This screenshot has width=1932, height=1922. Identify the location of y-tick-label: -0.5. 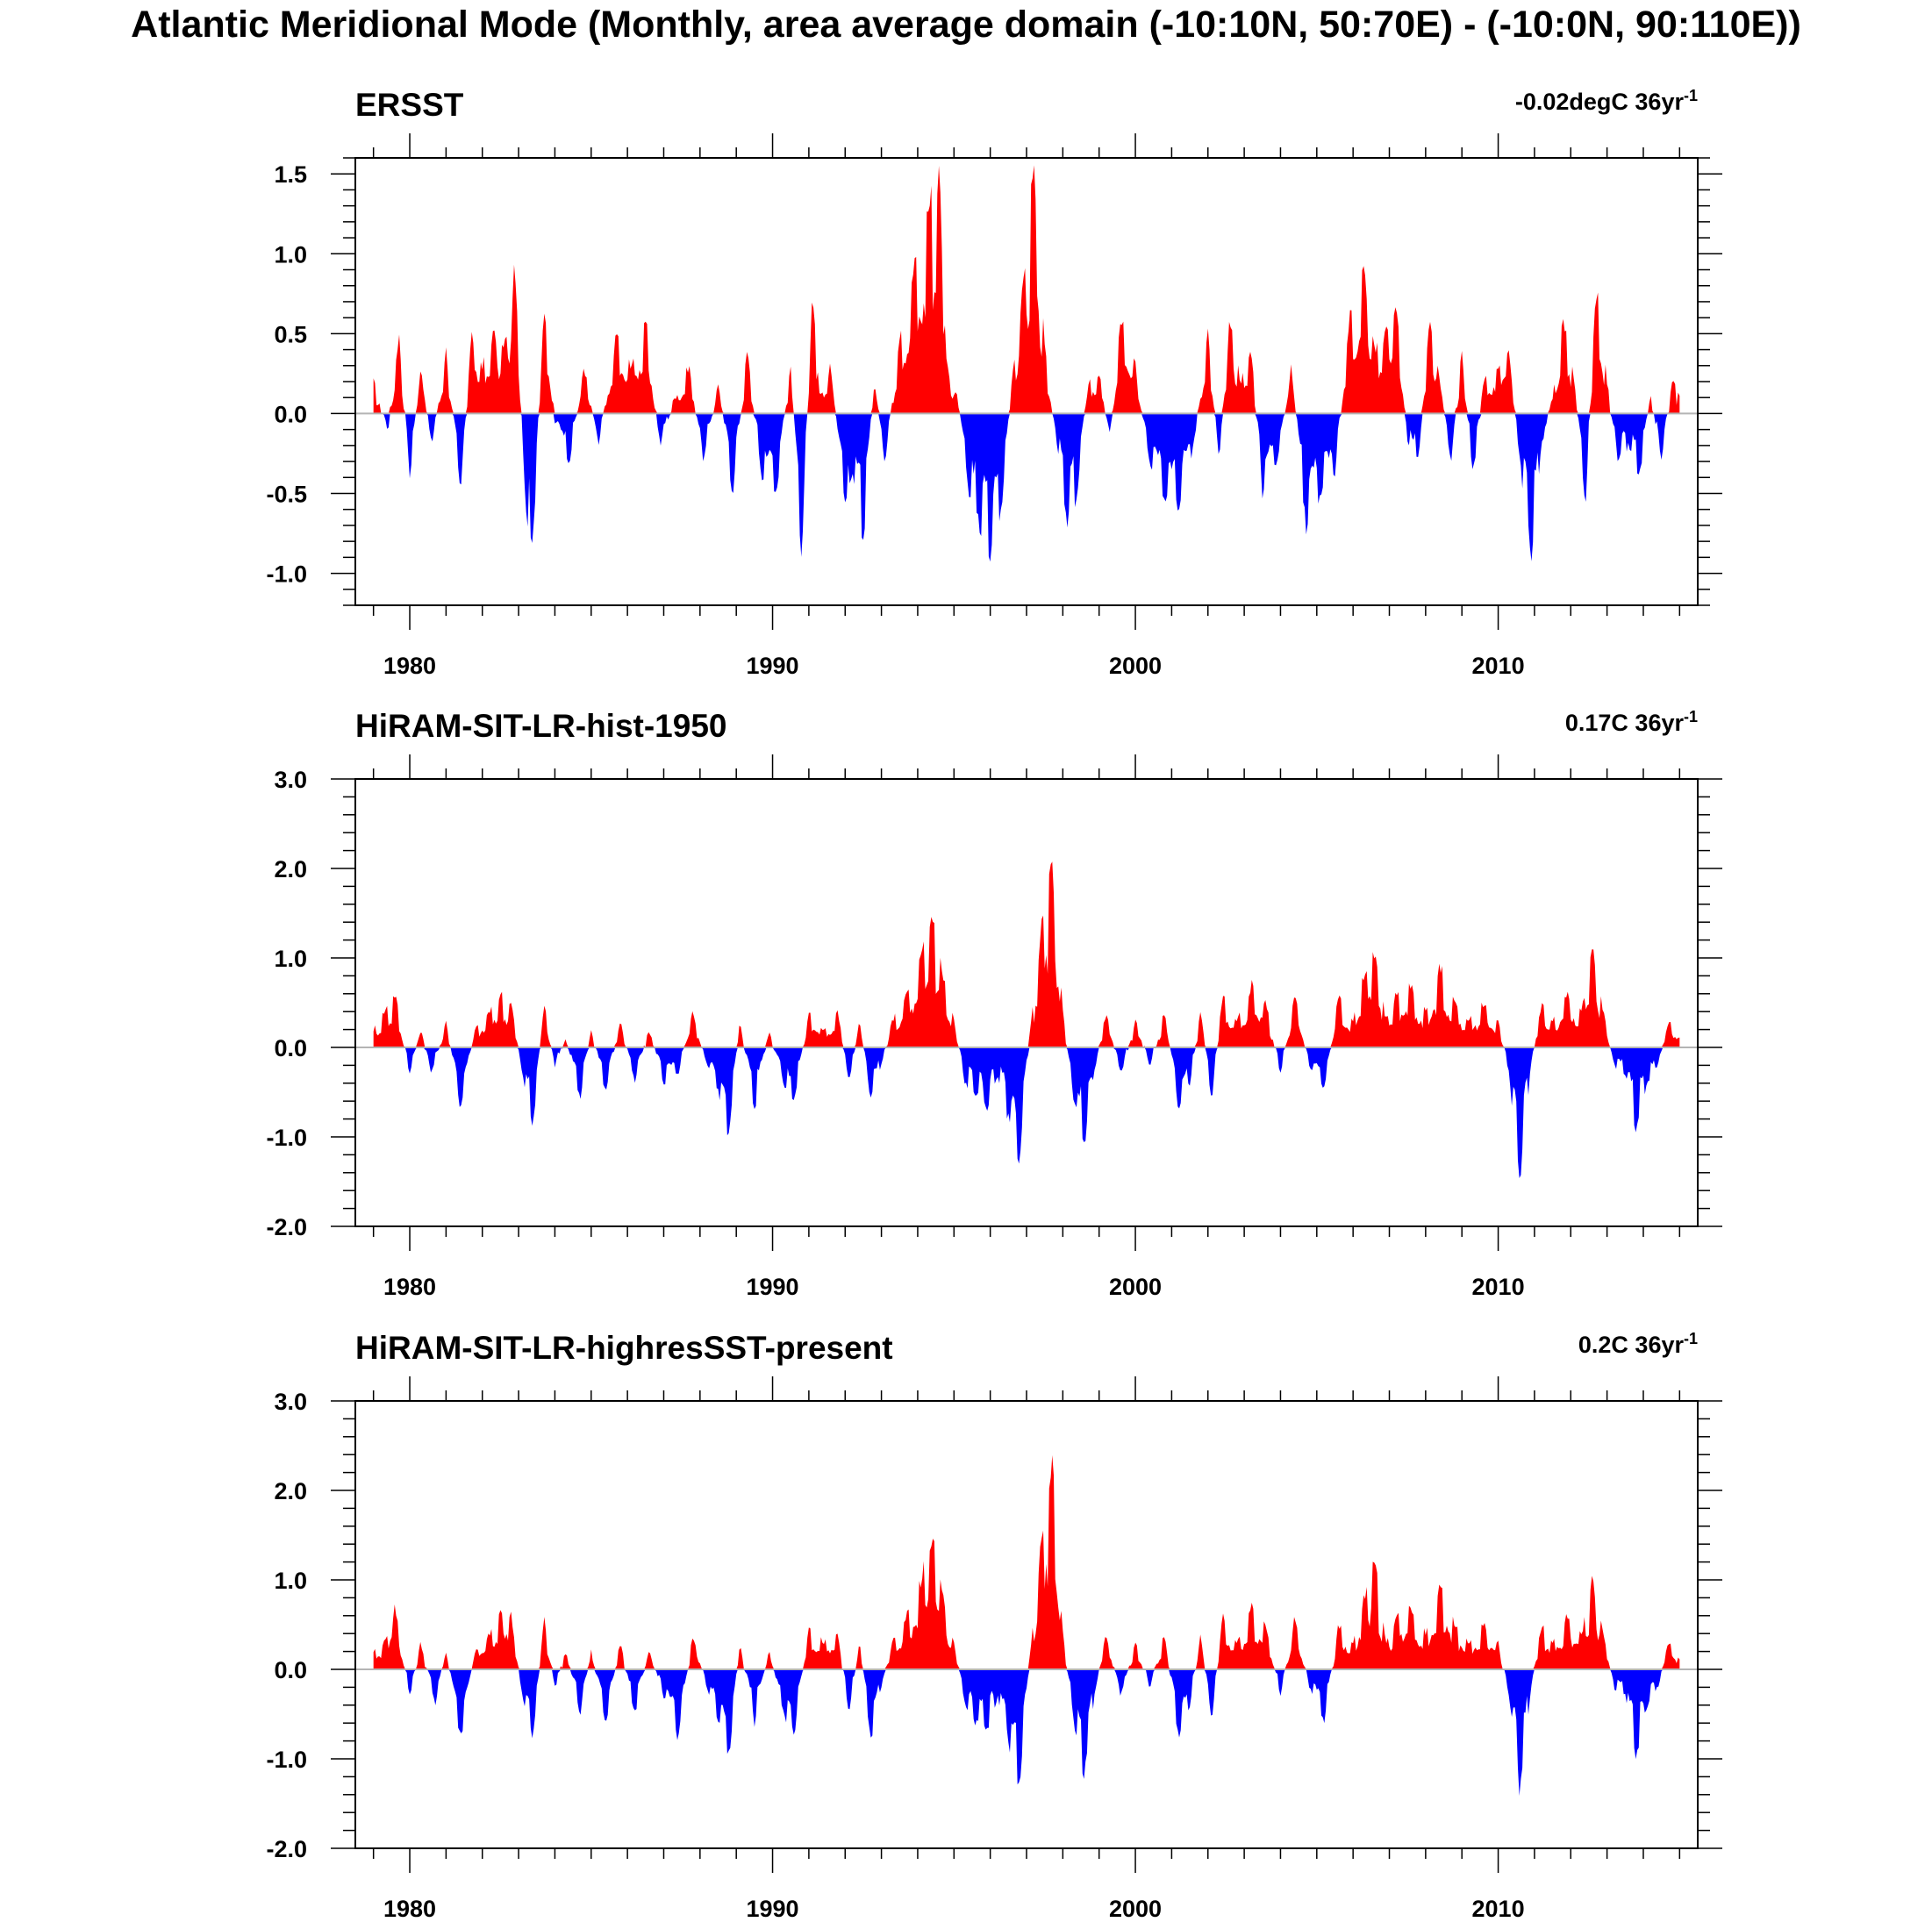
(286, 495).